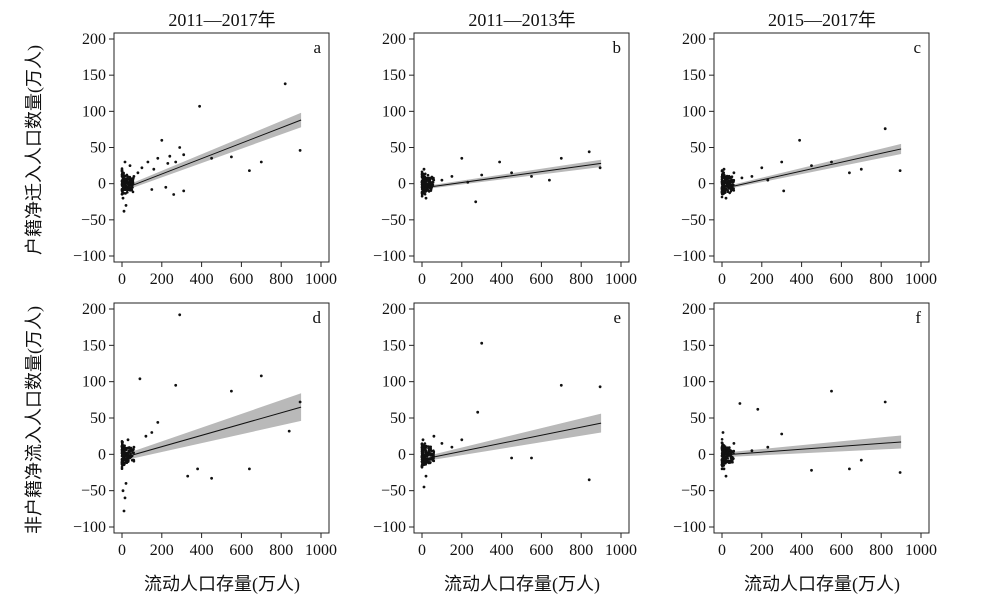  What do you see at coordinates (617, 47) in the screenshot?
I see `panel-letter: b` at bounding box center [617, 47].